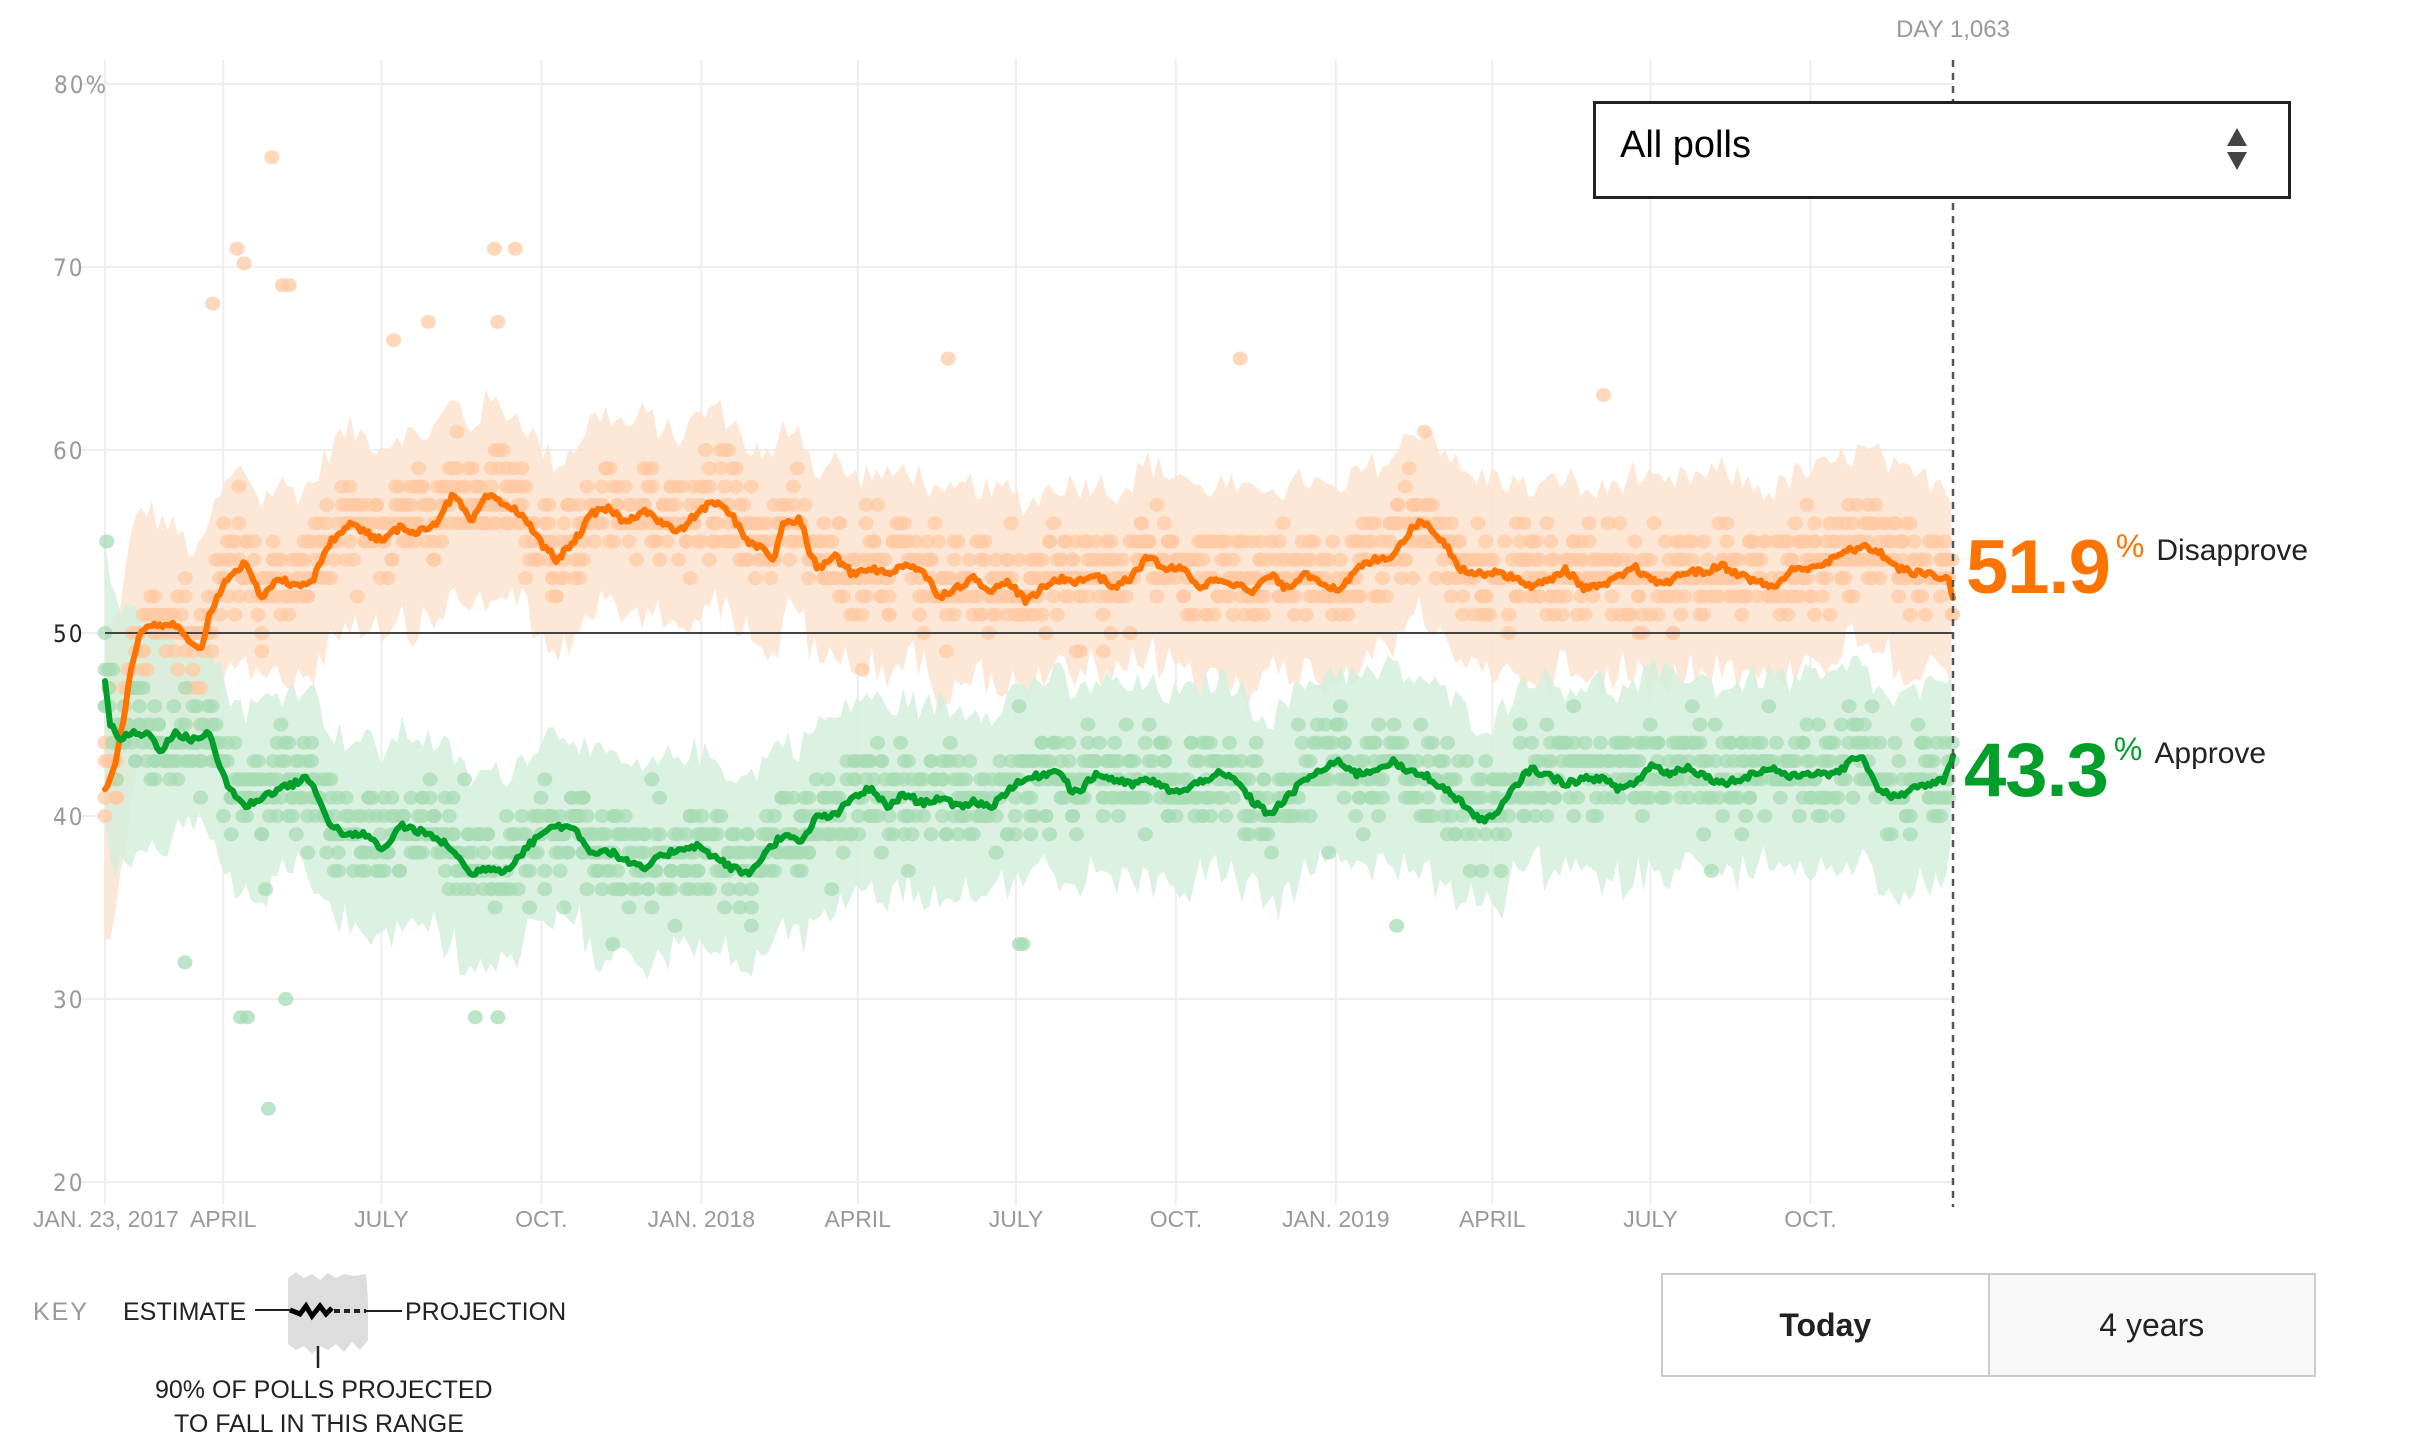 This screenshot has width=2414, height=1453. What do you see at coordinates (68, 451) in the screenshot?
I see `y-tick-label: 60` at bounding box center [68, 451].